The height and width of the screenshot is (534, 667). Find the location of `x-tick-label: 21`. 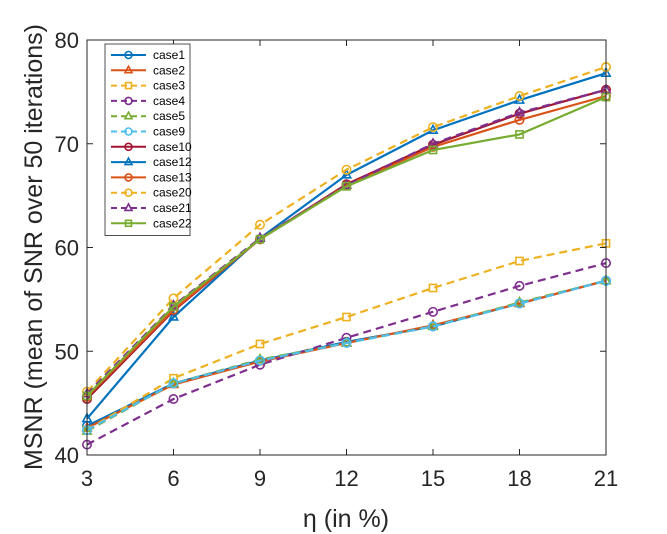

x-tick-label: 21 is located at coordinates (606, 478).